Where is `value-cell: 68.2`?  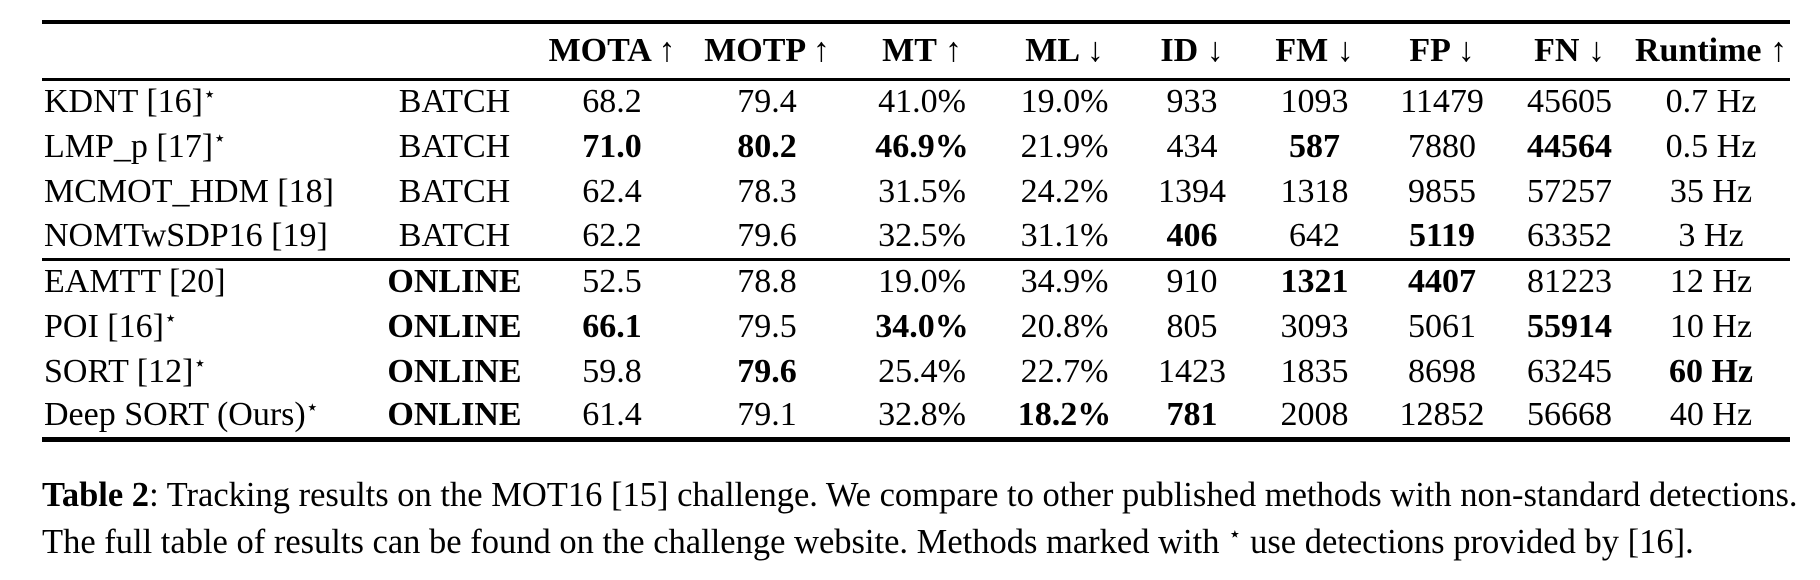 value-cell: 68.2 is located at coordinates (612, 102).